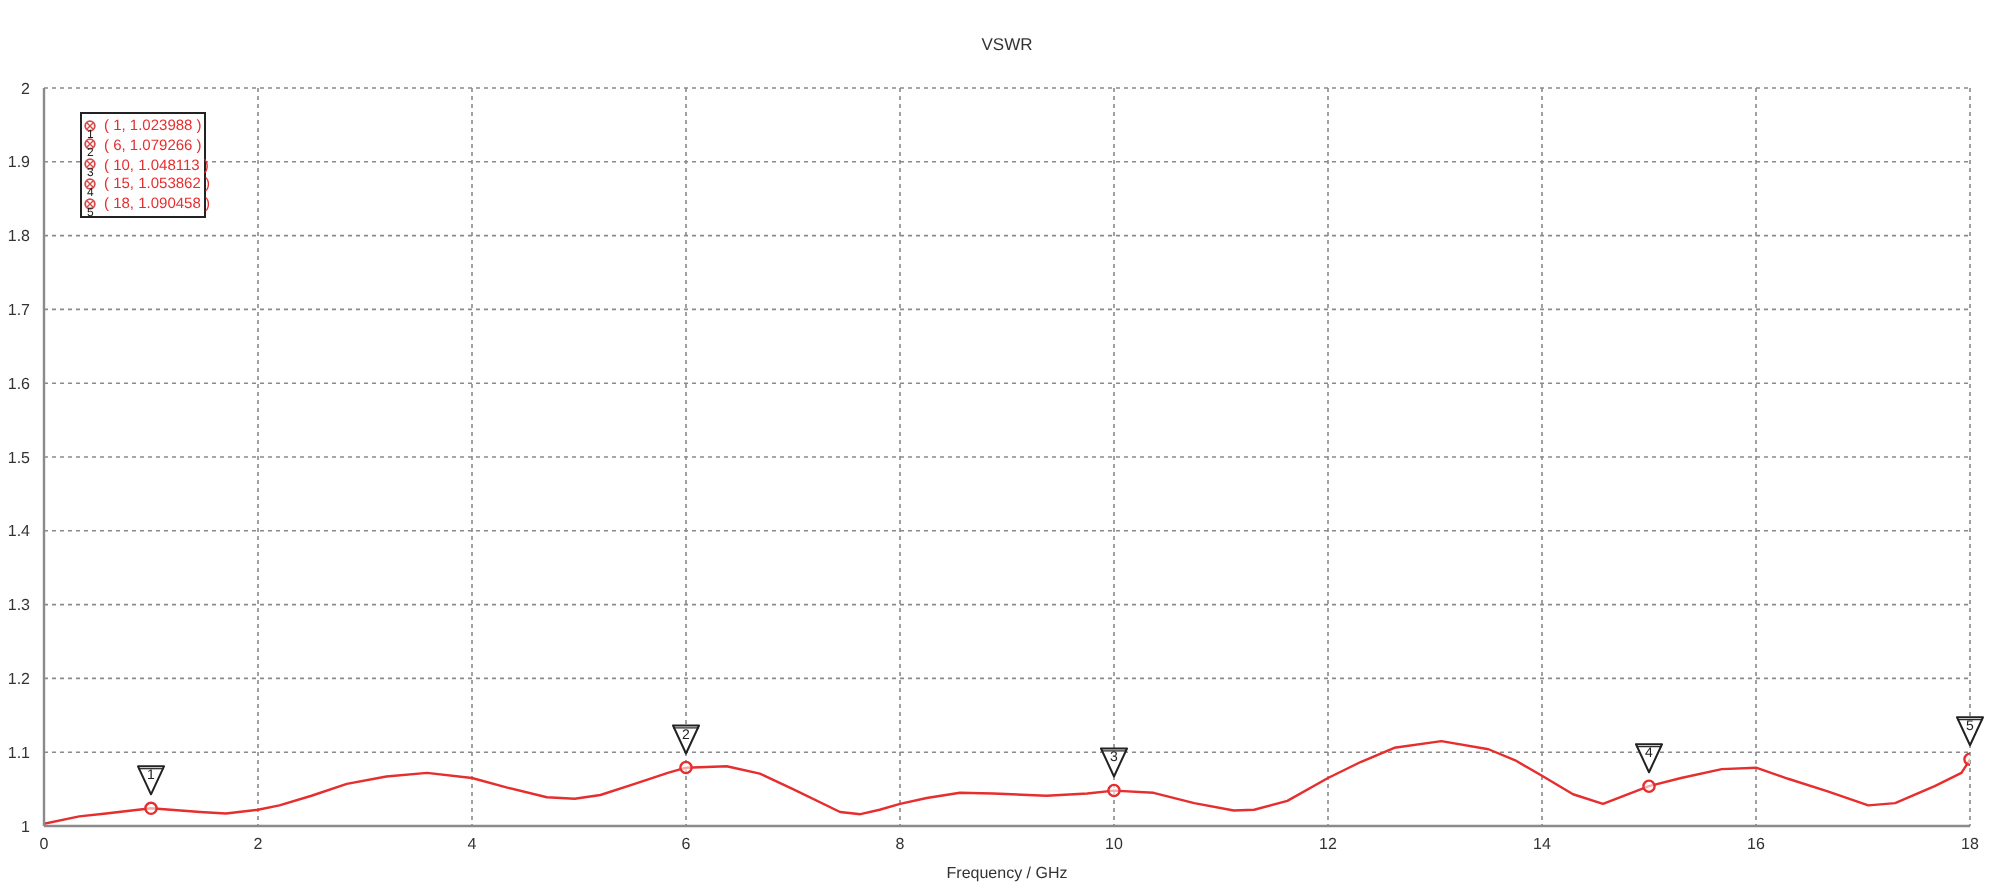  I want to click on y-tick-label: 2, so click(26, 88).